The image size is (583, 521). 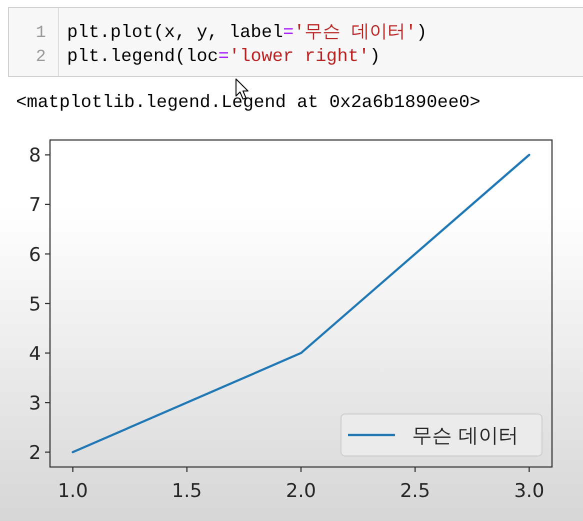 I want to click on y-tick-label: 6, so click(x=34, y=255).